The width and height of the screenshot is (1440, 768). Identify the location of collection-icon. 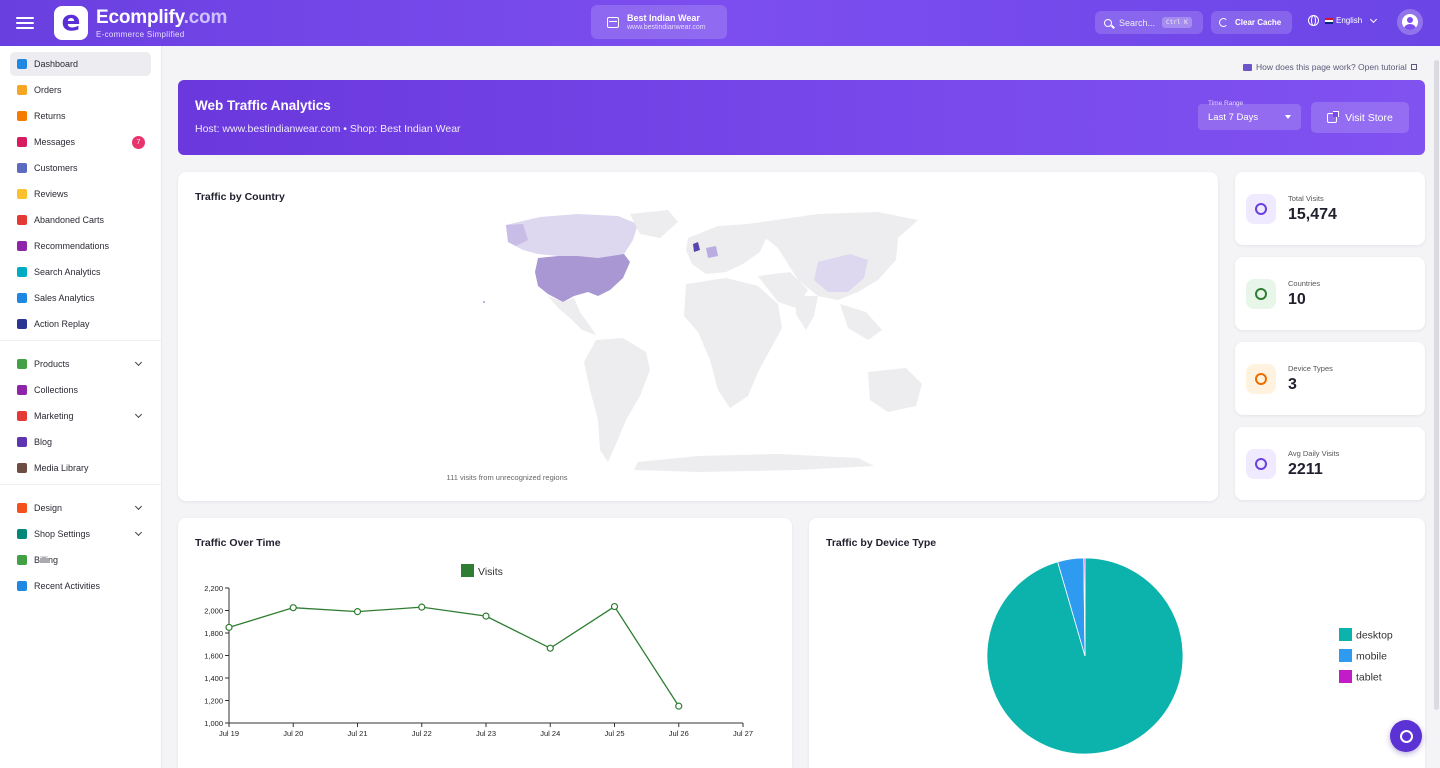
(22, 390).